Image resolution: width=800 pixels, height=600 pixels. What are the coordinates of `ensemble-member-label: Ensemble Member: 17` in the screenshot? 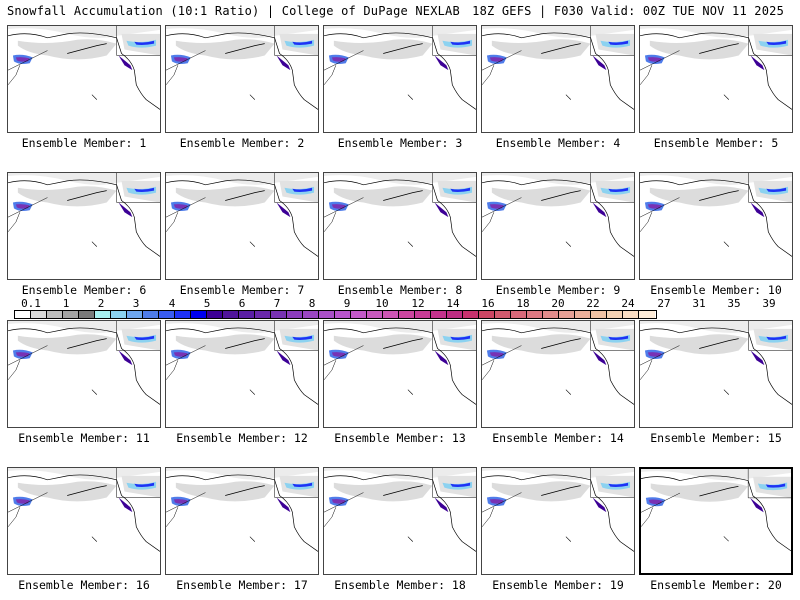 It's located at (242, 585).